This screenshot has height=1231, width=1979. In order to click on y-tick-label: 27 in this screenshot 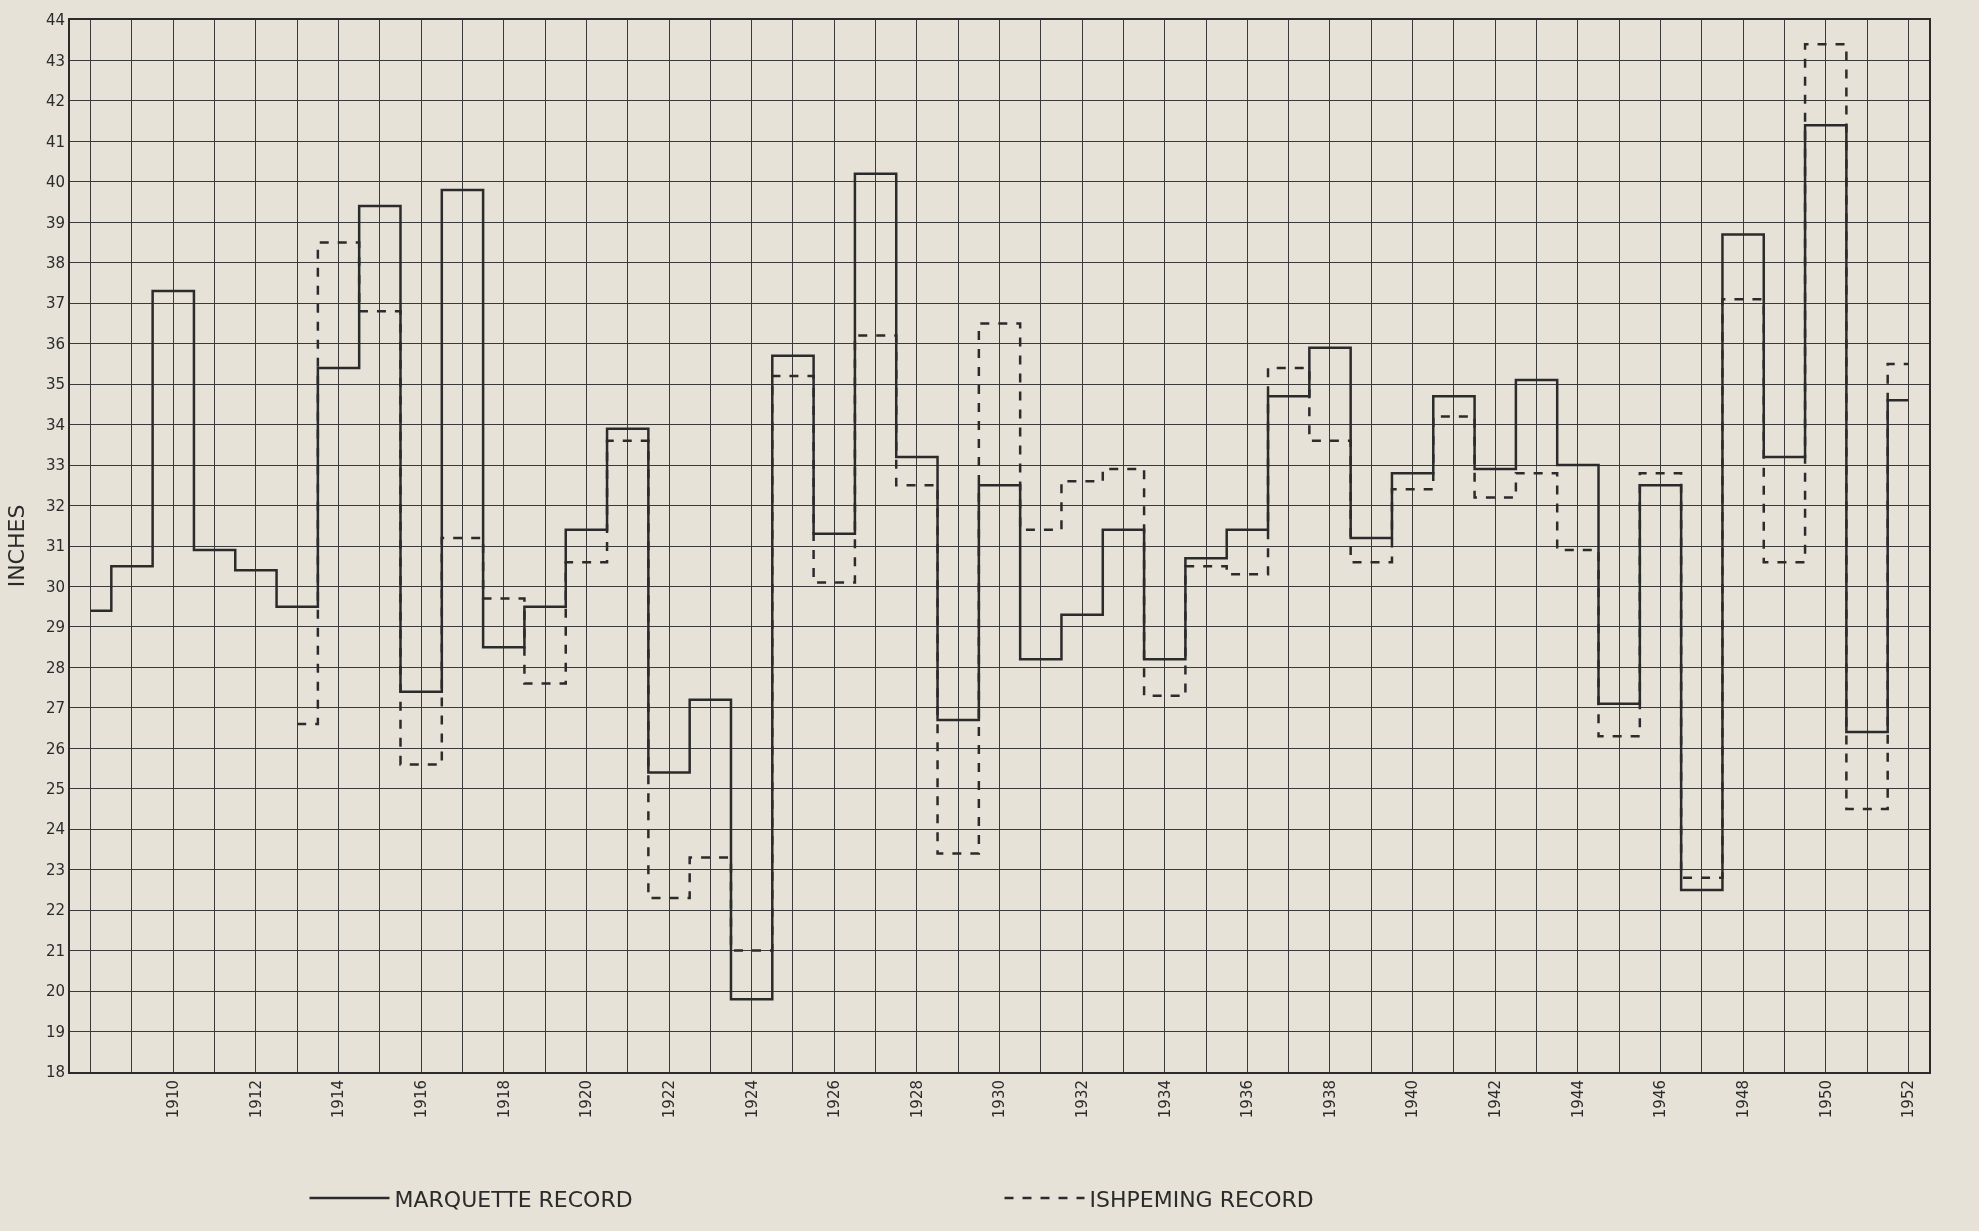, I will do `click(55, 708)`.